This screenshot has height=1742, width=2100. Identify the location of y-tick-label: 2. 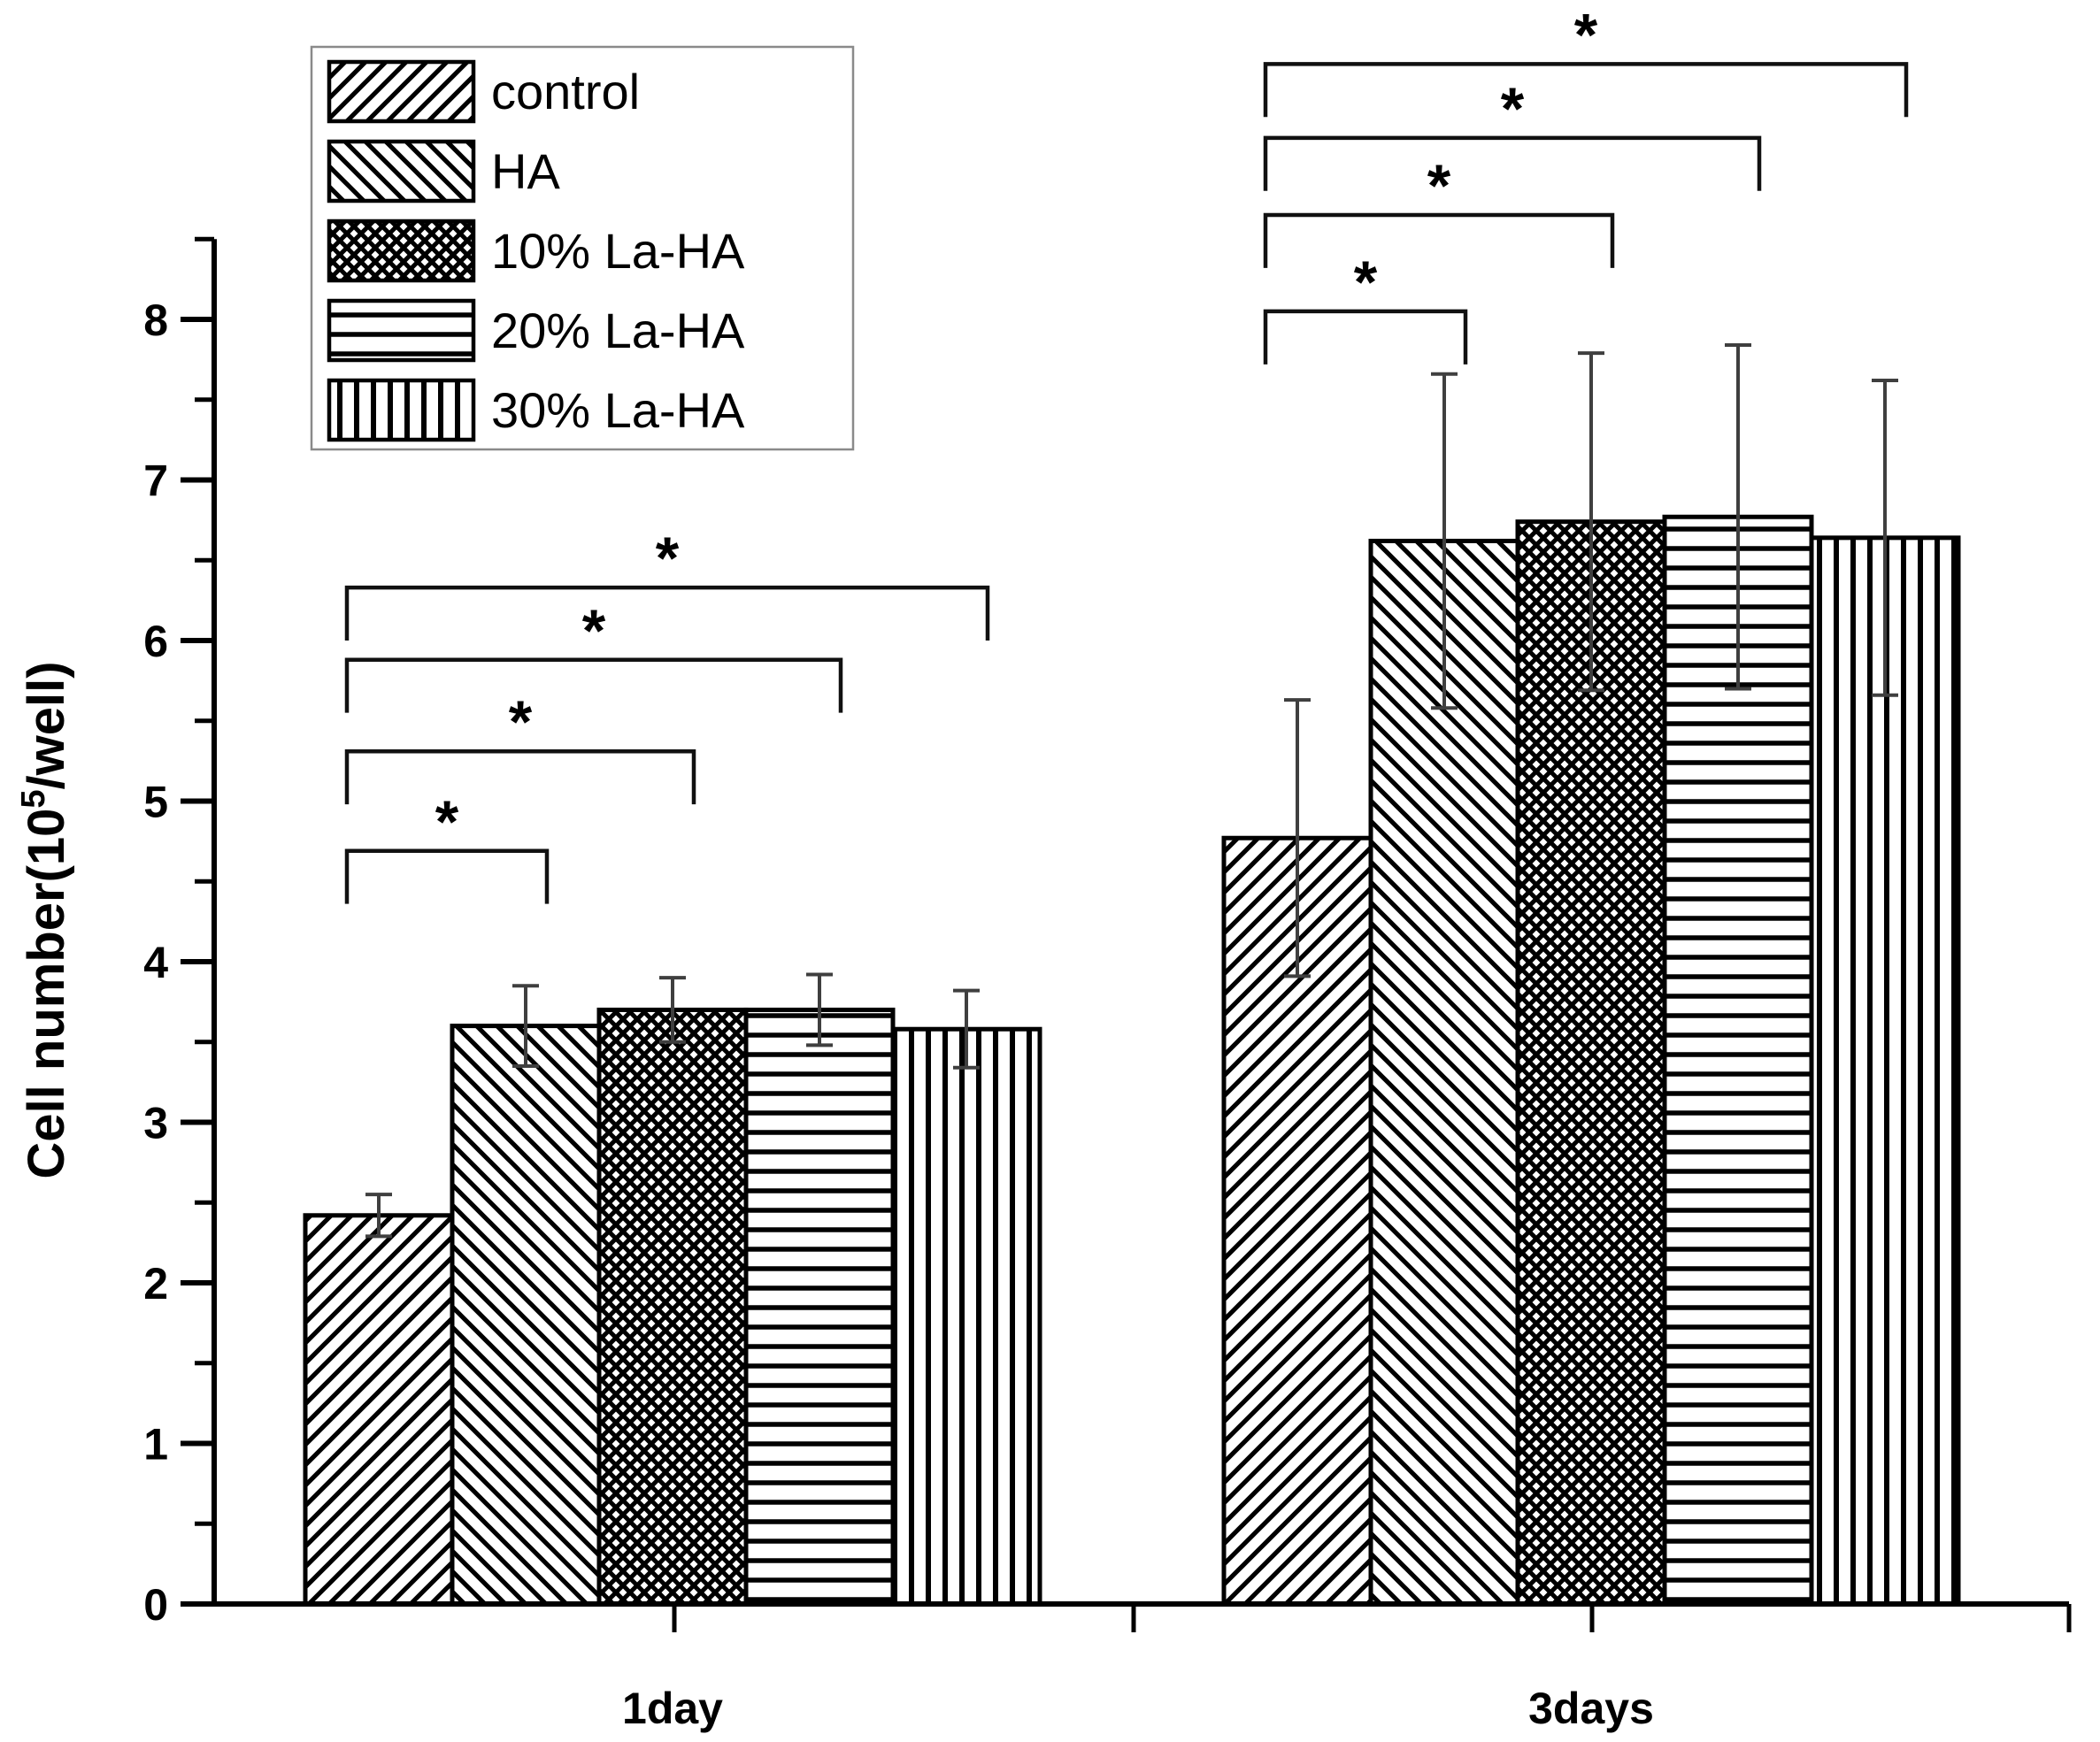
(155, 1283).